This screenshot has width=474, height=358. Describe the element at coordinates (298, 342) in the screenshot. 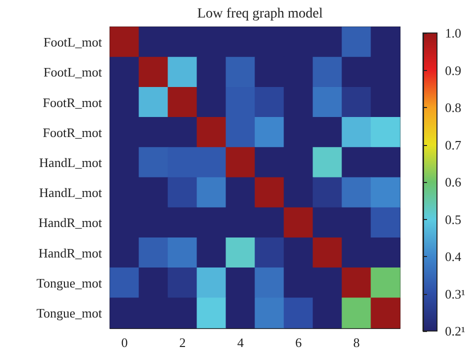

I see `x-tick-label: 6` at that location.